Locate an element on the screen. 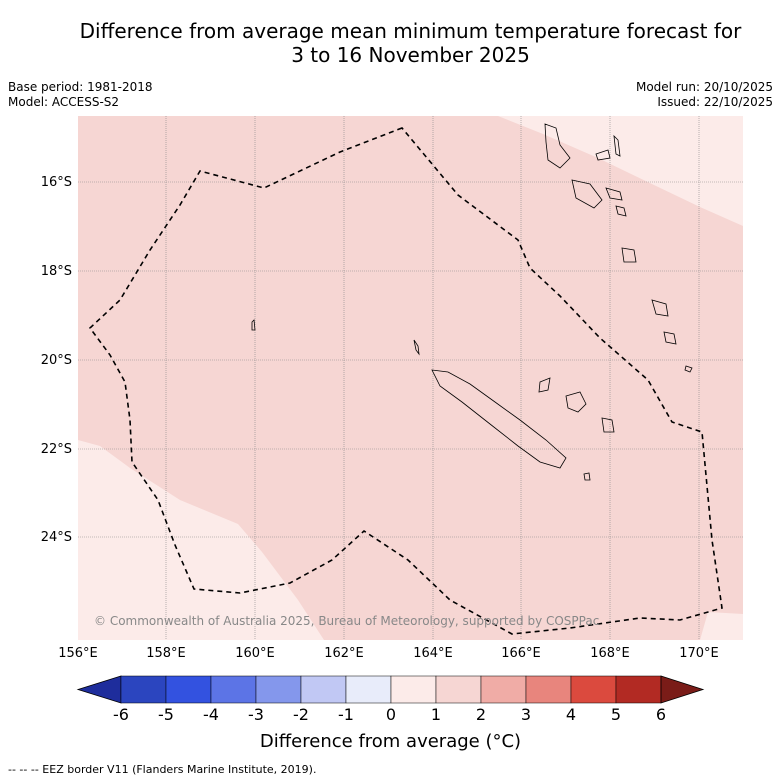 The width and height of the screenshot is (781, 781). tiga-island is located at coordinates (608, 425).